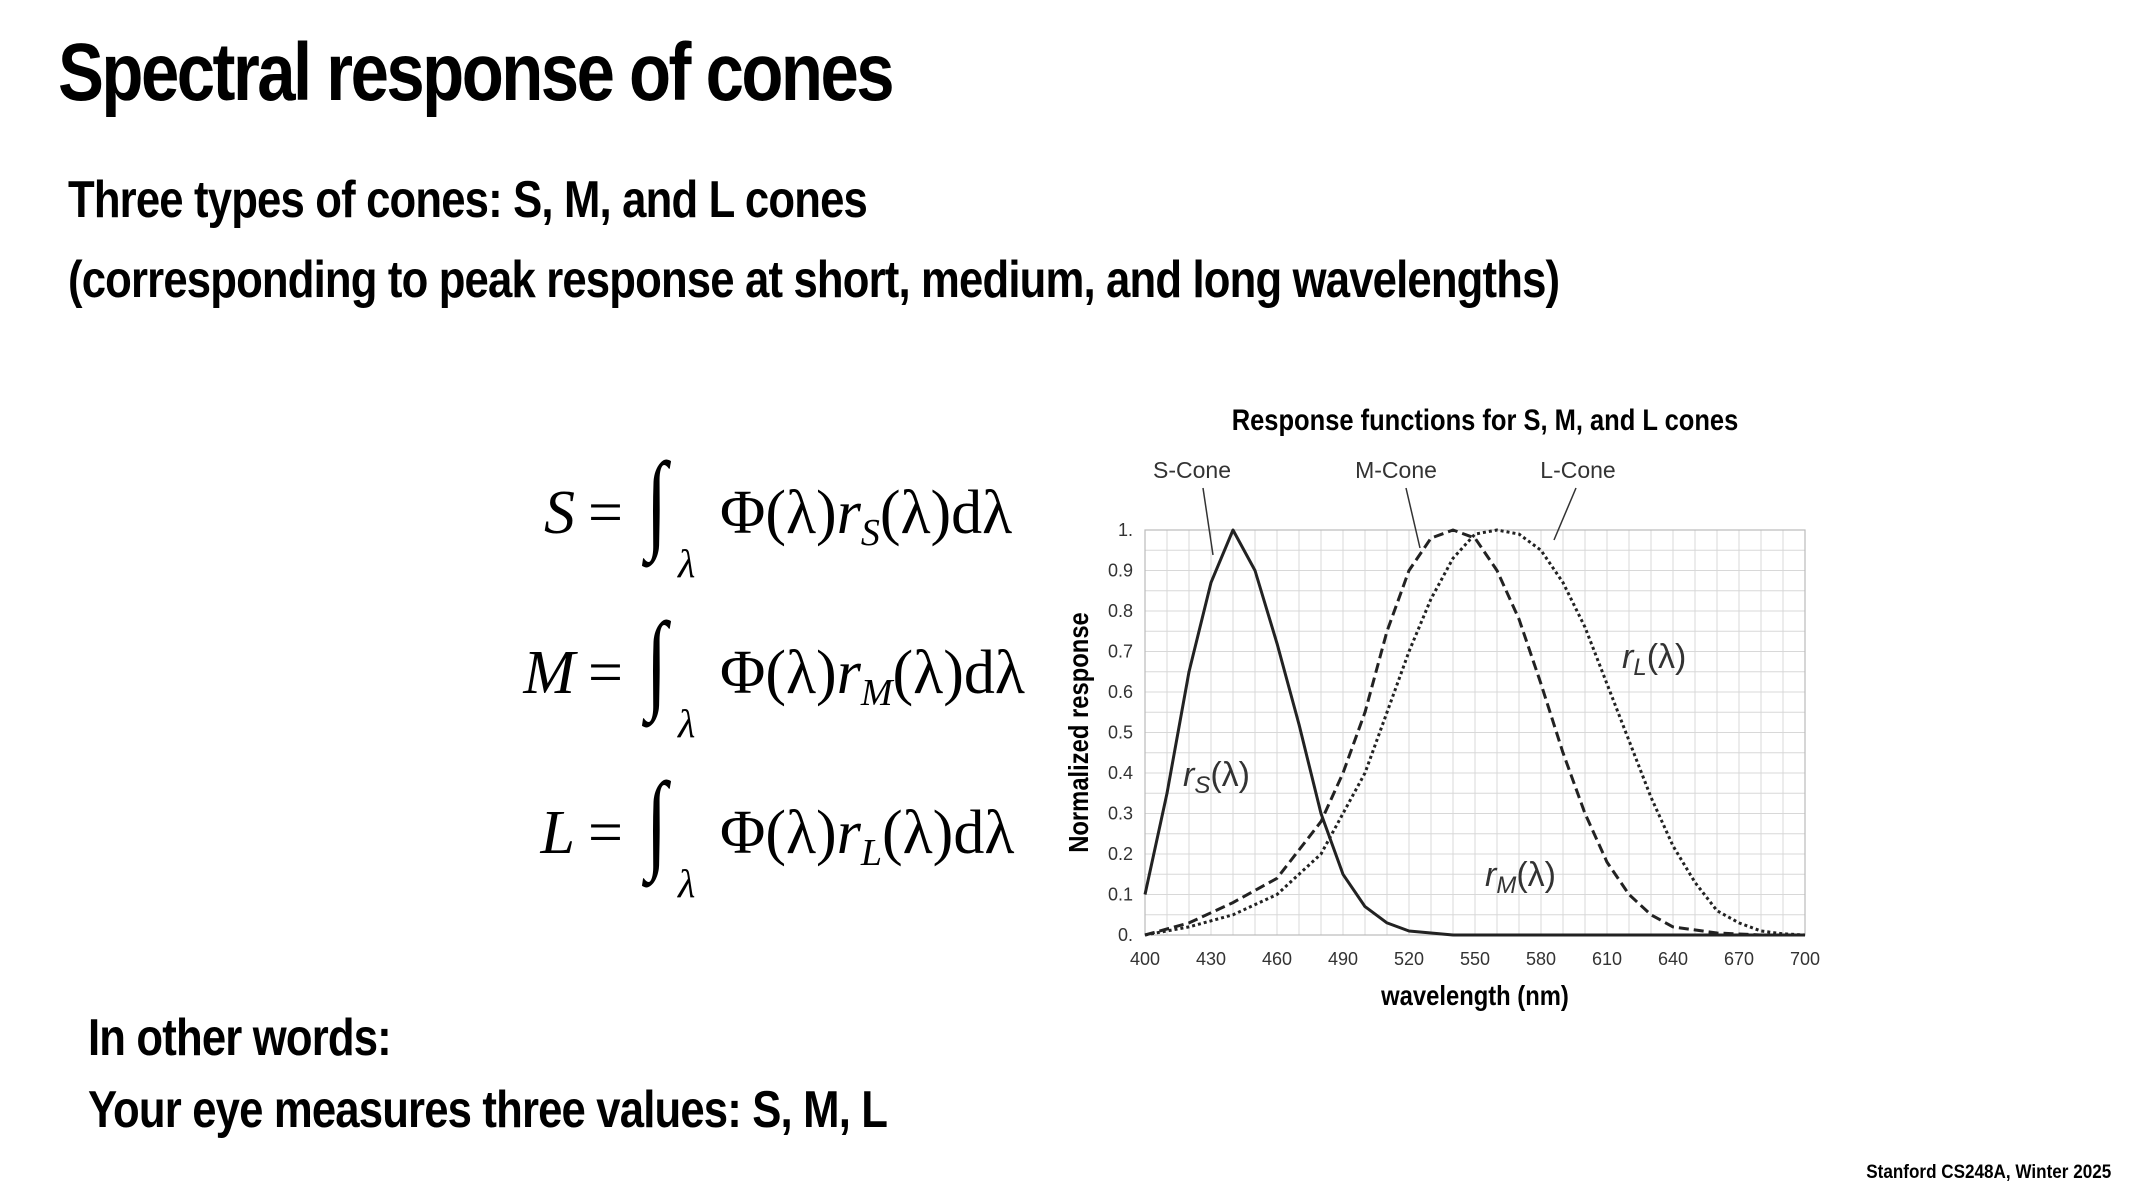 The image size is (2133, 1200). I want to click on y-tick-label: 0.5, so click(1120, 733).